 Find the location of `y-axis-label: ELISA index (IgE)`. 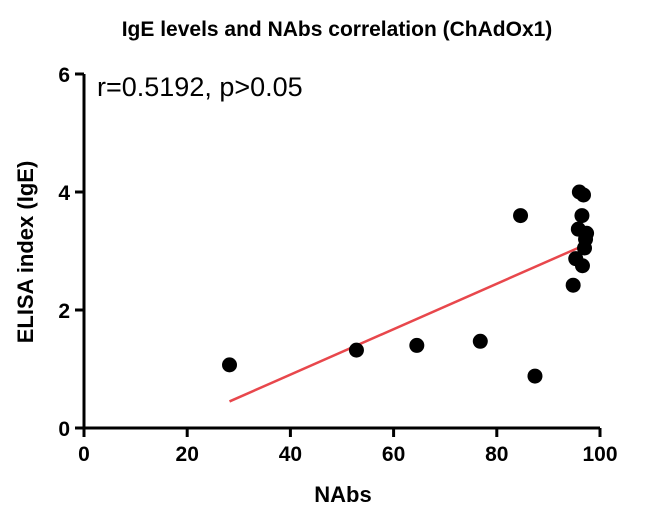

y-axis-label: ELISA index (IgE) is located at coordinates (25, 252).